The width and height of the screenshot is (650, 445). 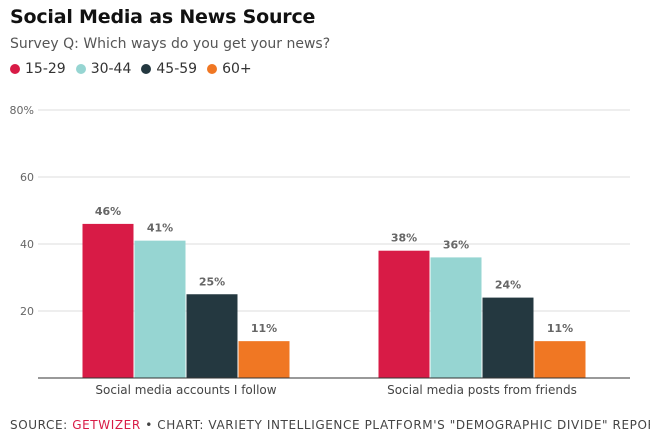 What do you see at coordinates (508, 285) in the screenshot?
I see `data-label-45-59-cat1: 24%` at bounding box center [508, 285].